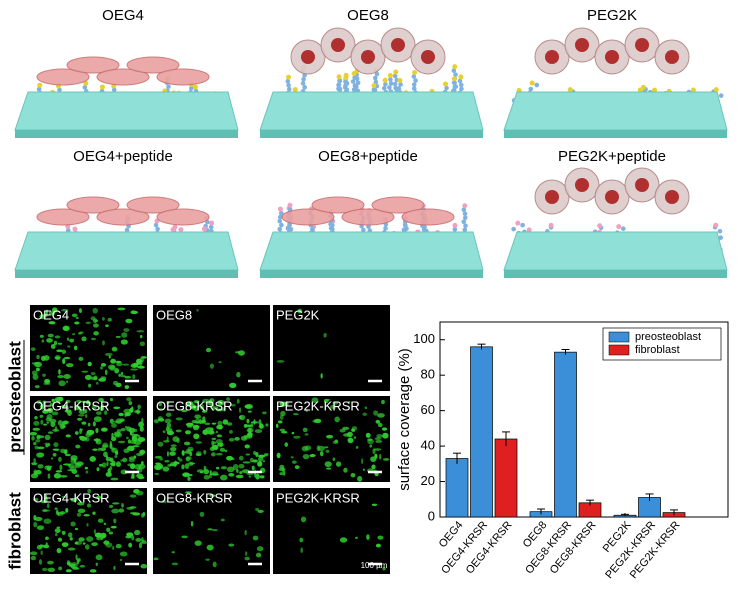 The image size is (738, 596). I want to click on schematic-label: OEG4+peptide, so click(123, 156).